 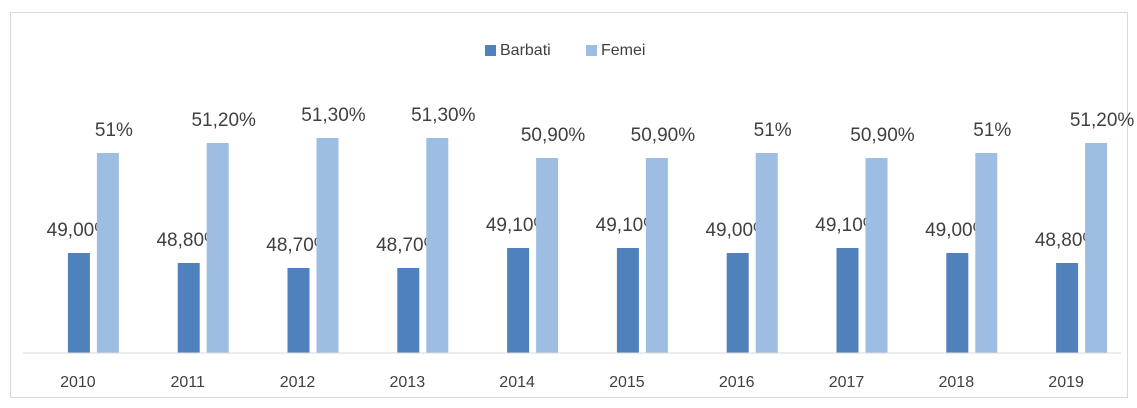 What do you see at coordinates (1066, 382) in the screenshot?
I see `x-tick-label: 2019` at bounding box center [1066, 382].